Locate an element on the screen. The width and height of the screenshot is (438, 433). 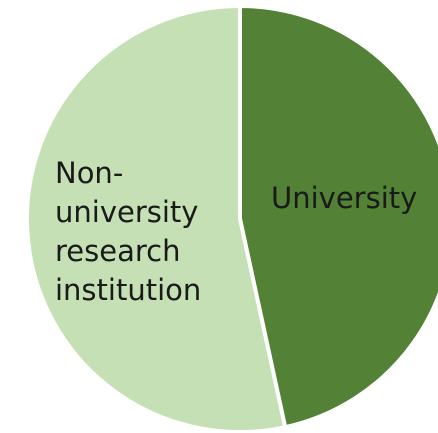
pie-label-university: University is located at coordinates (344, 198).